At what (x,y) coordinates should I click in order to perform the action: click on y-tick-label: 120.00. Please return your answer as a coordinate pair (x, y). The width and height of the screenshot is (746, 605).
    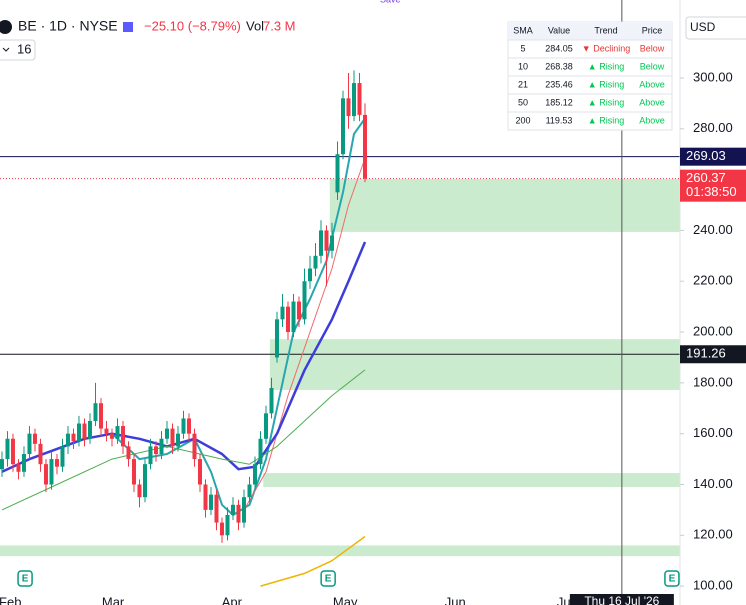
    Looking at the image, I should click on (713, 534).